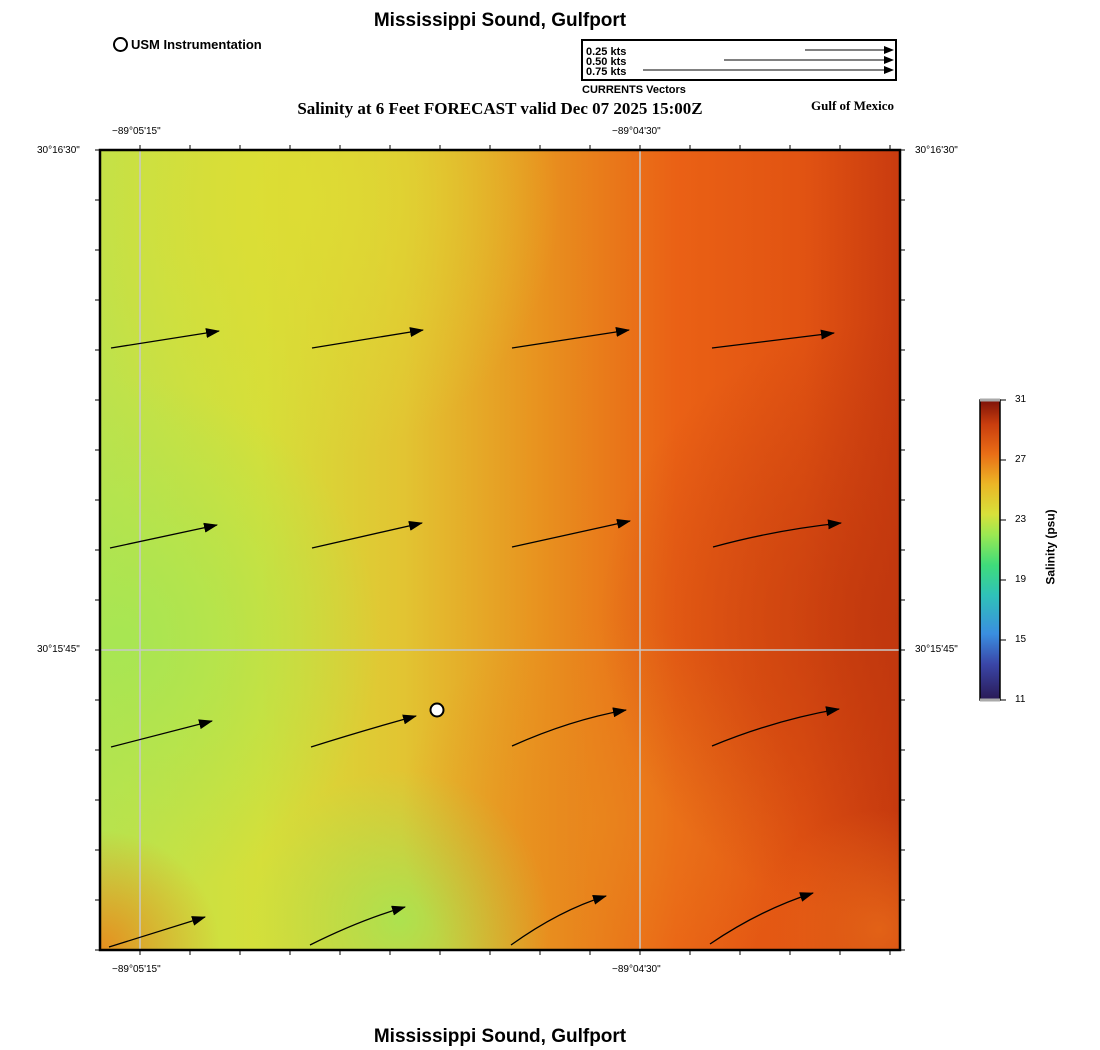  I want to click on colorbar-title: Salinity (psu), so click(1050, 547).